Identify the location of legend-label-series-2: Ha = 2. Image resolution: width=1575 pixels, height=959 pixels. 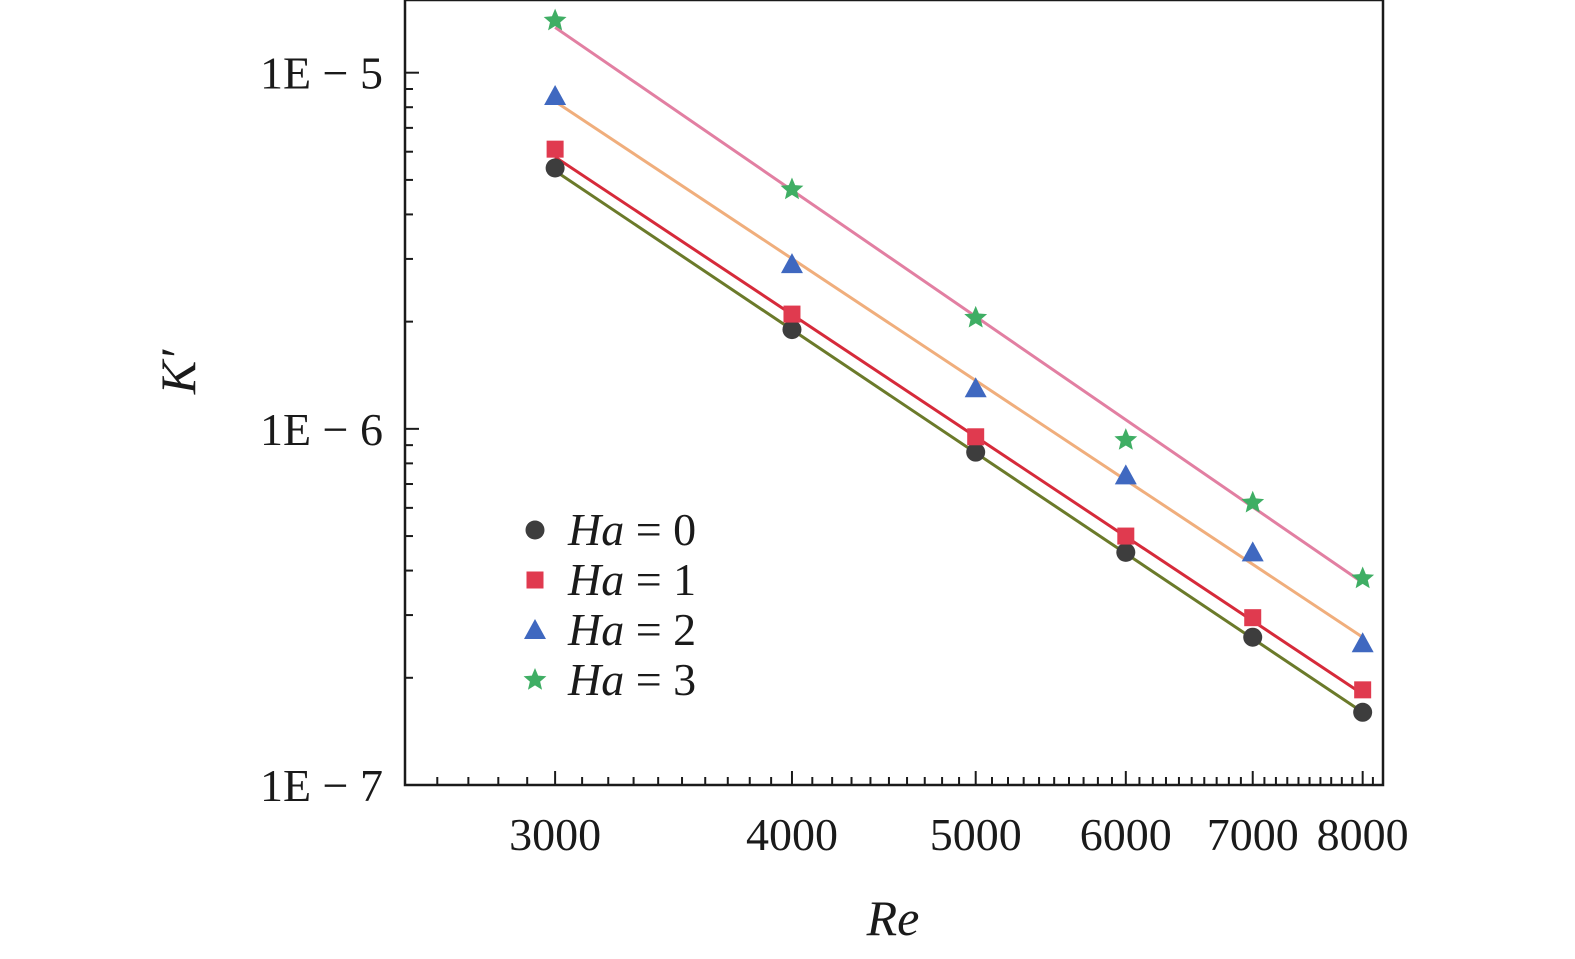
(631, 629).